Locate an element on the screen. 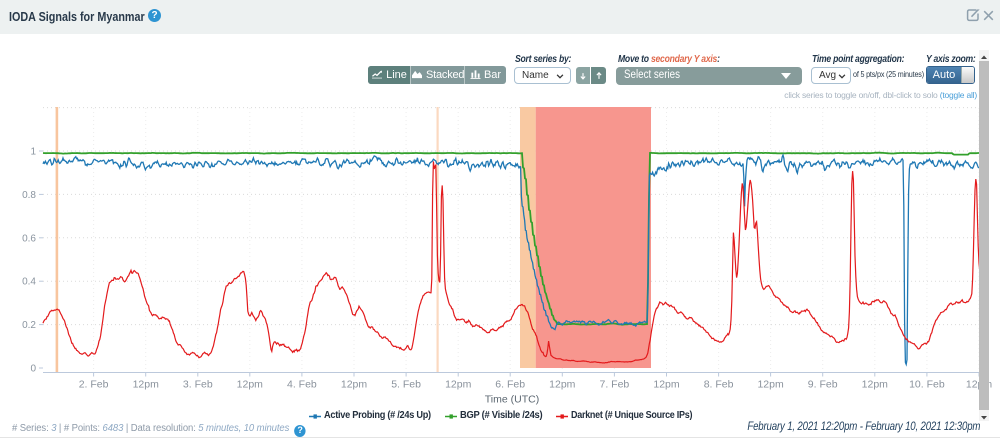  svg-text: 0 is located at coordinates (33, 369).